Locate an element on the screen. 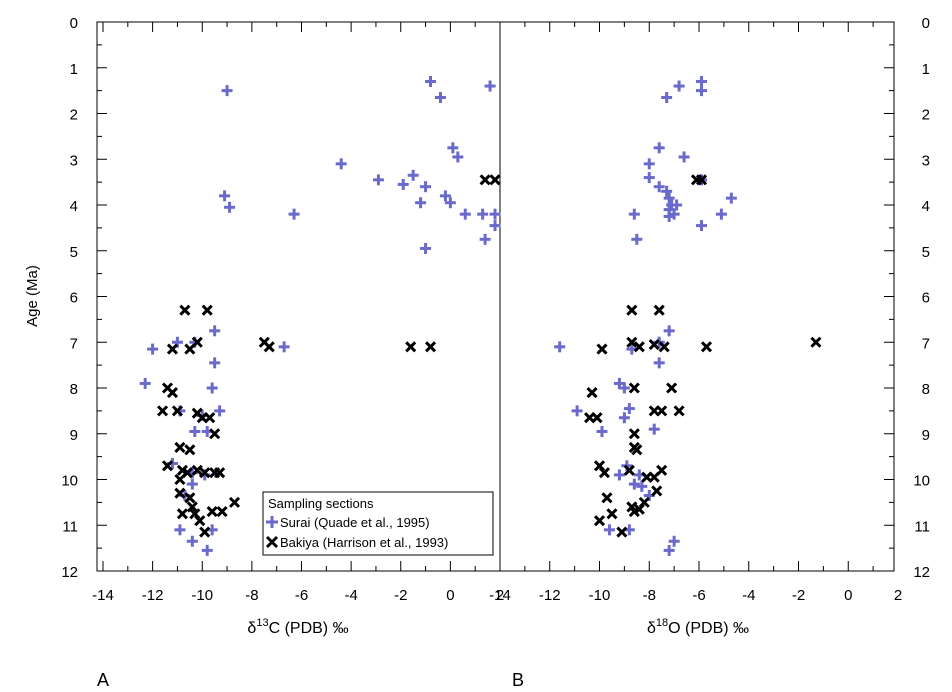 The height and width of the screenshot is (692, 952). legend-marker-bakiya is located at coordinates (272, 542).